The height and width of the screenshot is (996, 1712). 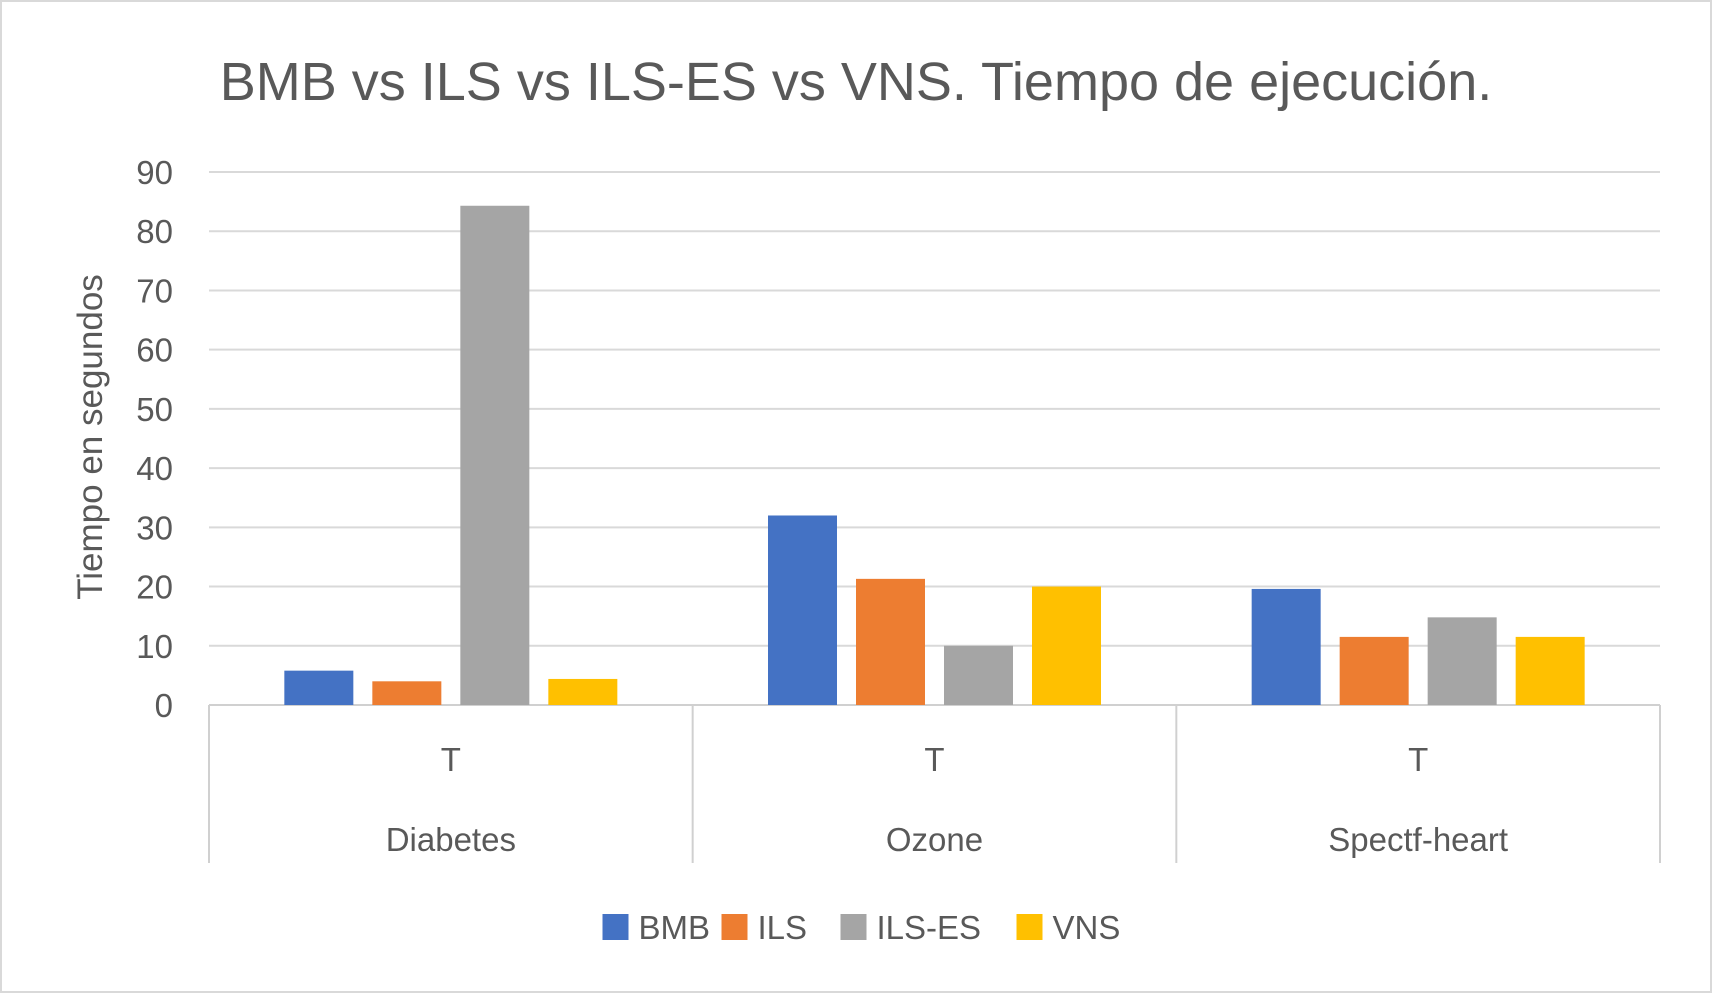 What do you see at coordinates (495, 455) in the screenshot?
I see `bar-ils-es-diabetes` at bounding box center [495, 455].